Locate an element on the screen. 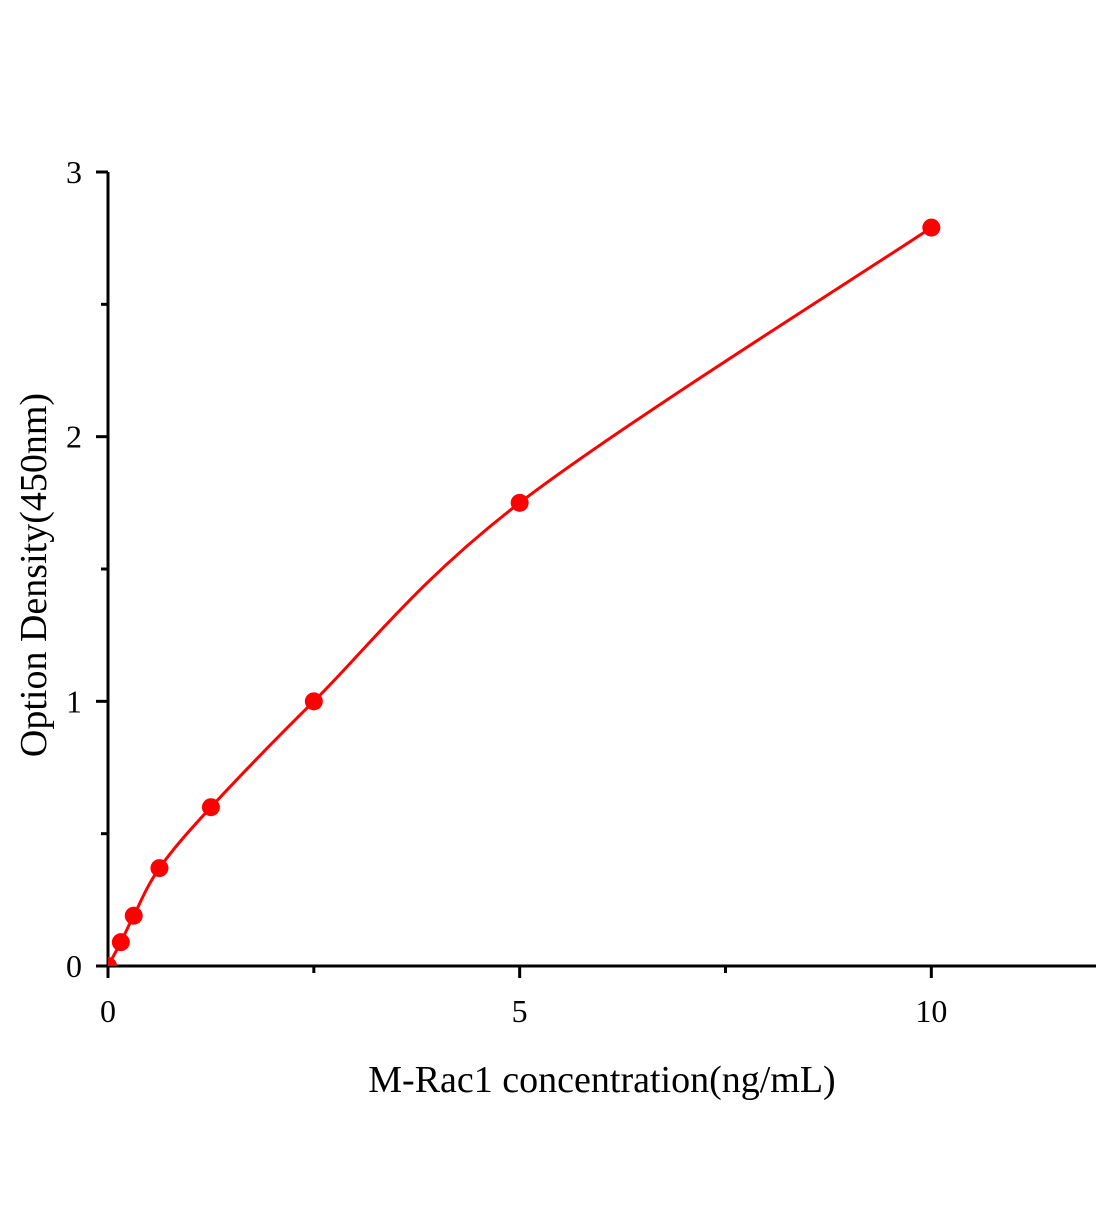 The image size is (1104, 1205). y-axis-label: Option Density(450nm) is located at coordinates (34, 575).